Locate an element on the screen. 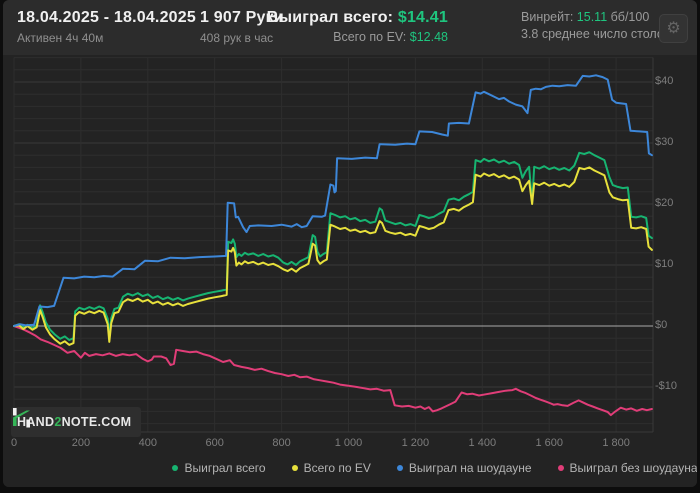  hand2note-h-icon is located at coordinates (21, 418).